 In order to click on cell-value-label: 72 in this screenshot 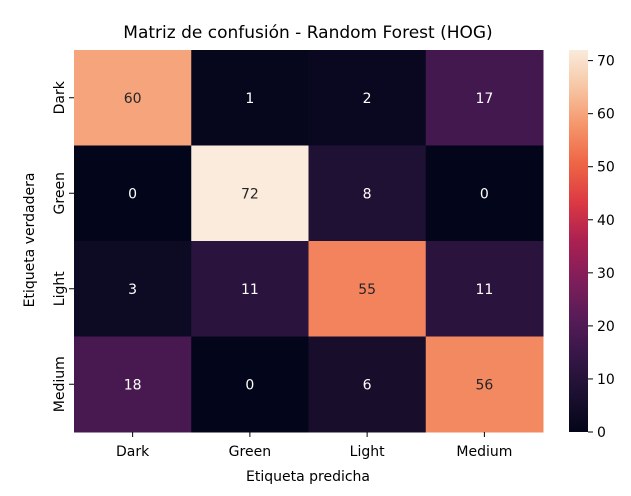, I will do `click(250, 194)`.